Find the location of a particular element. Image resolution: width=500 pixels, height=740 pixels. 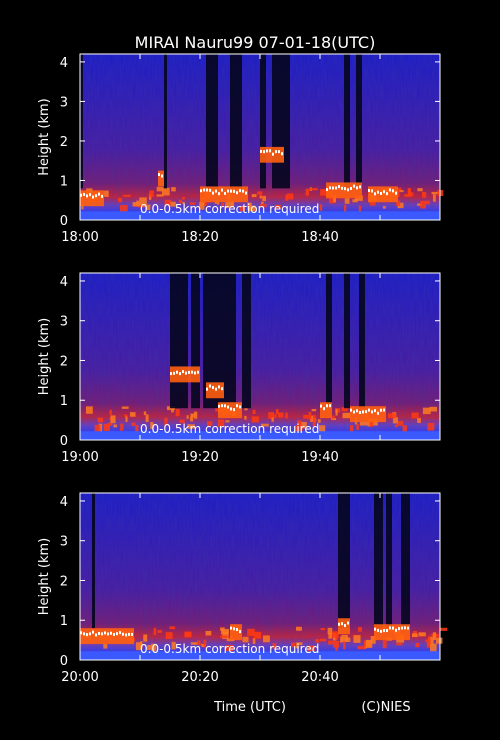

cloud-layer is located at coordinates (368, 414).